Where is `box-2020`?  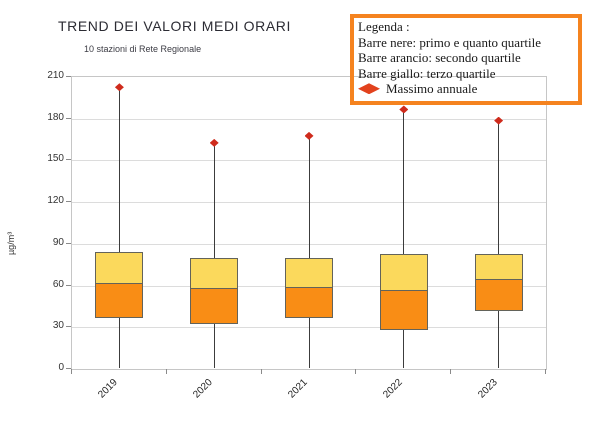 box-2020 is located at coordinates (214, 291).